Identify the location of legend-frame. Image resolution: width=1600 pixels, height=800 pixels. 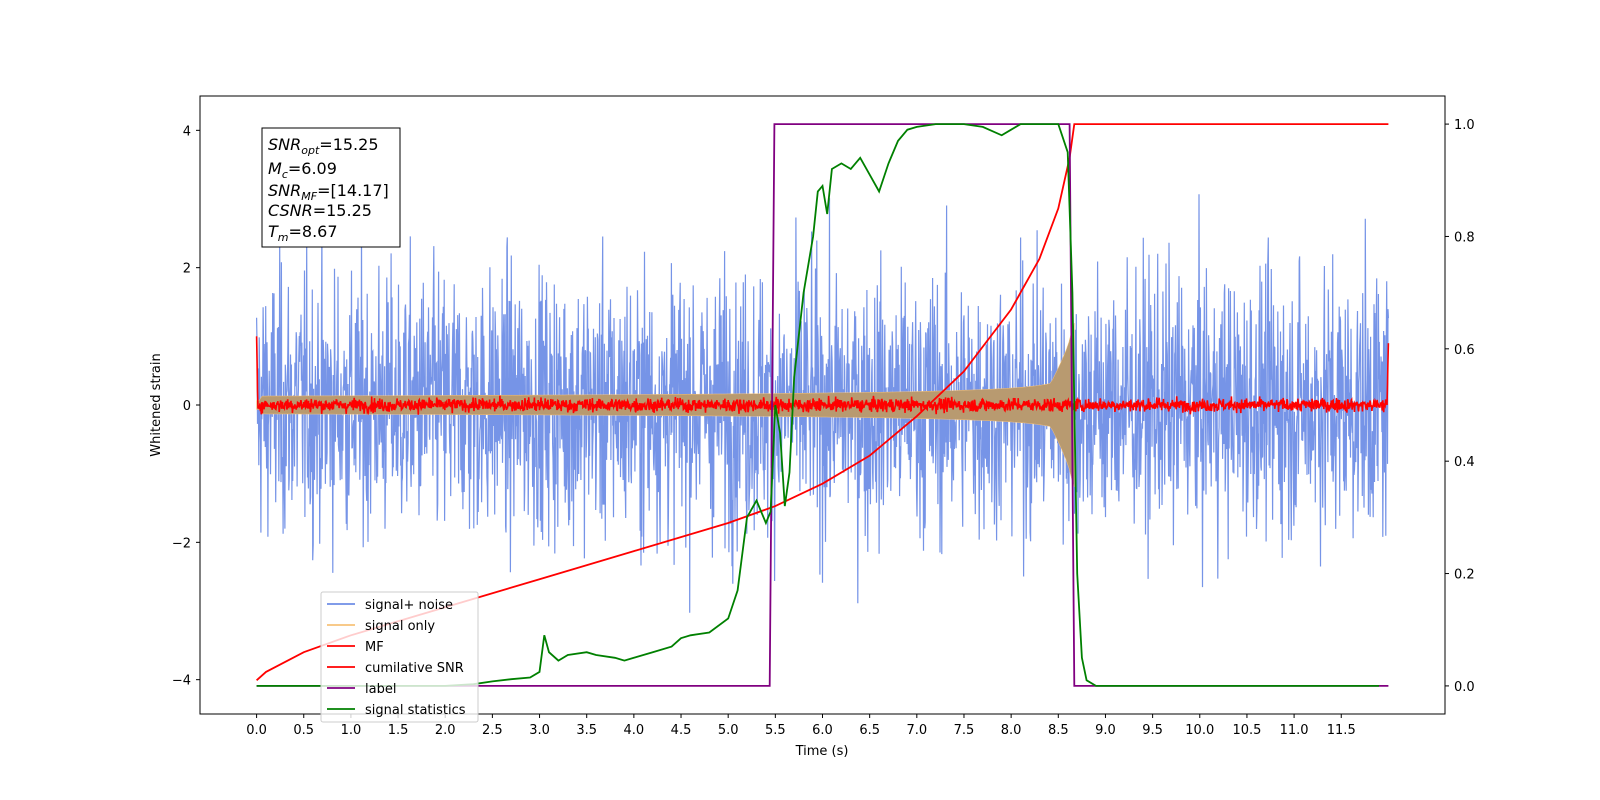
(399, 657).